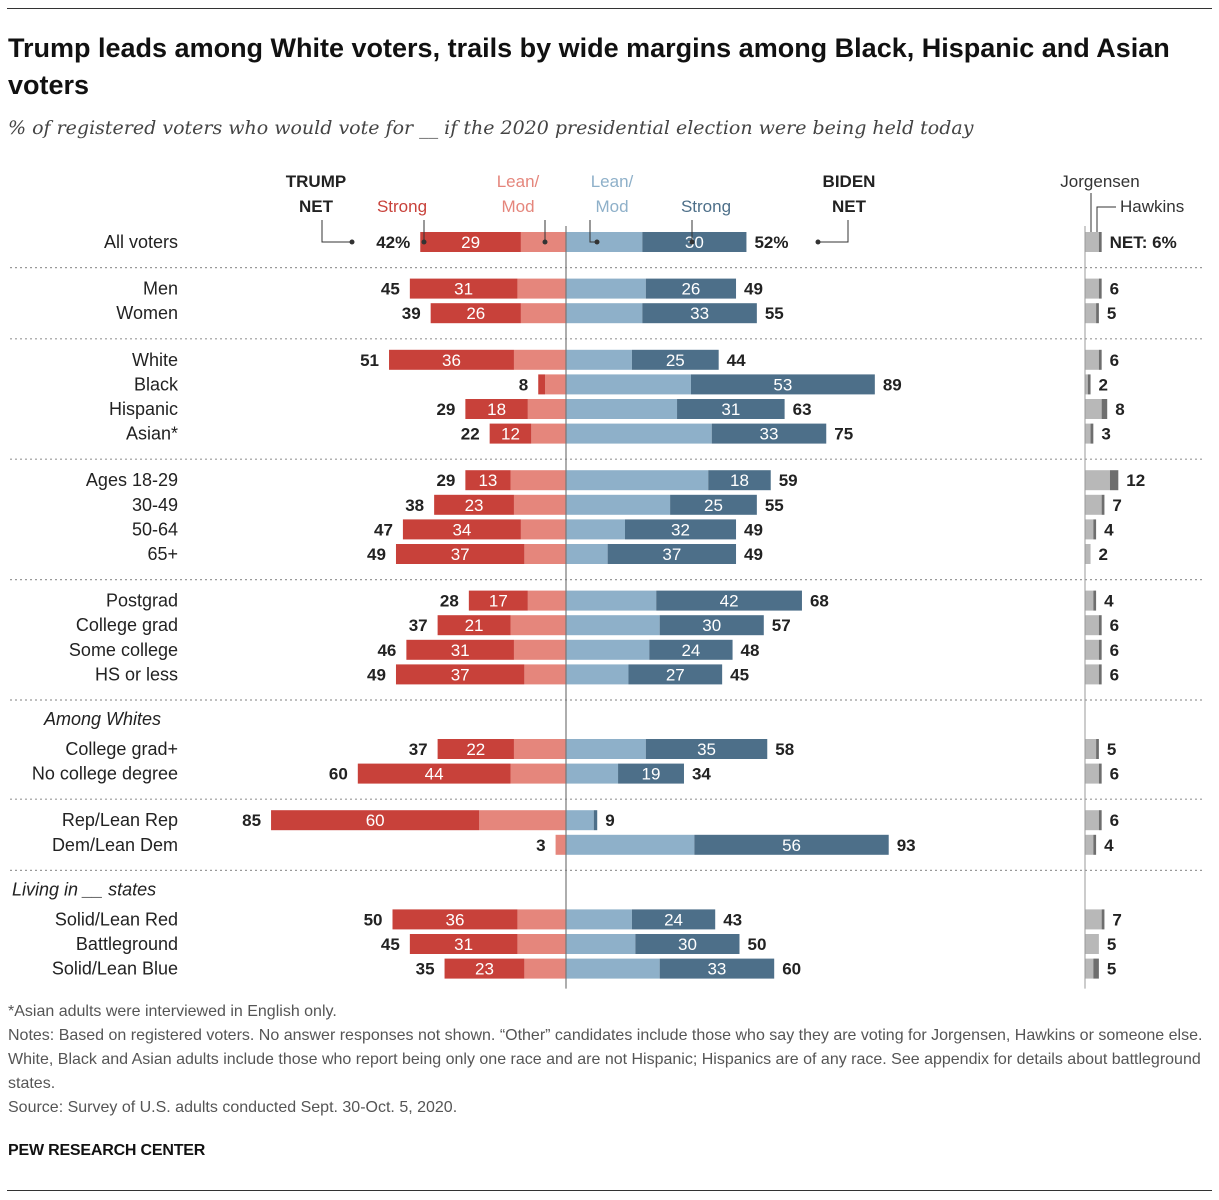 The height and width of the screenshot is (1200, 1219). What do you see at coordinates (739, 674) in the screenshot?
I see `data-label-biden-net: 45` at bounding box center [739, 674].